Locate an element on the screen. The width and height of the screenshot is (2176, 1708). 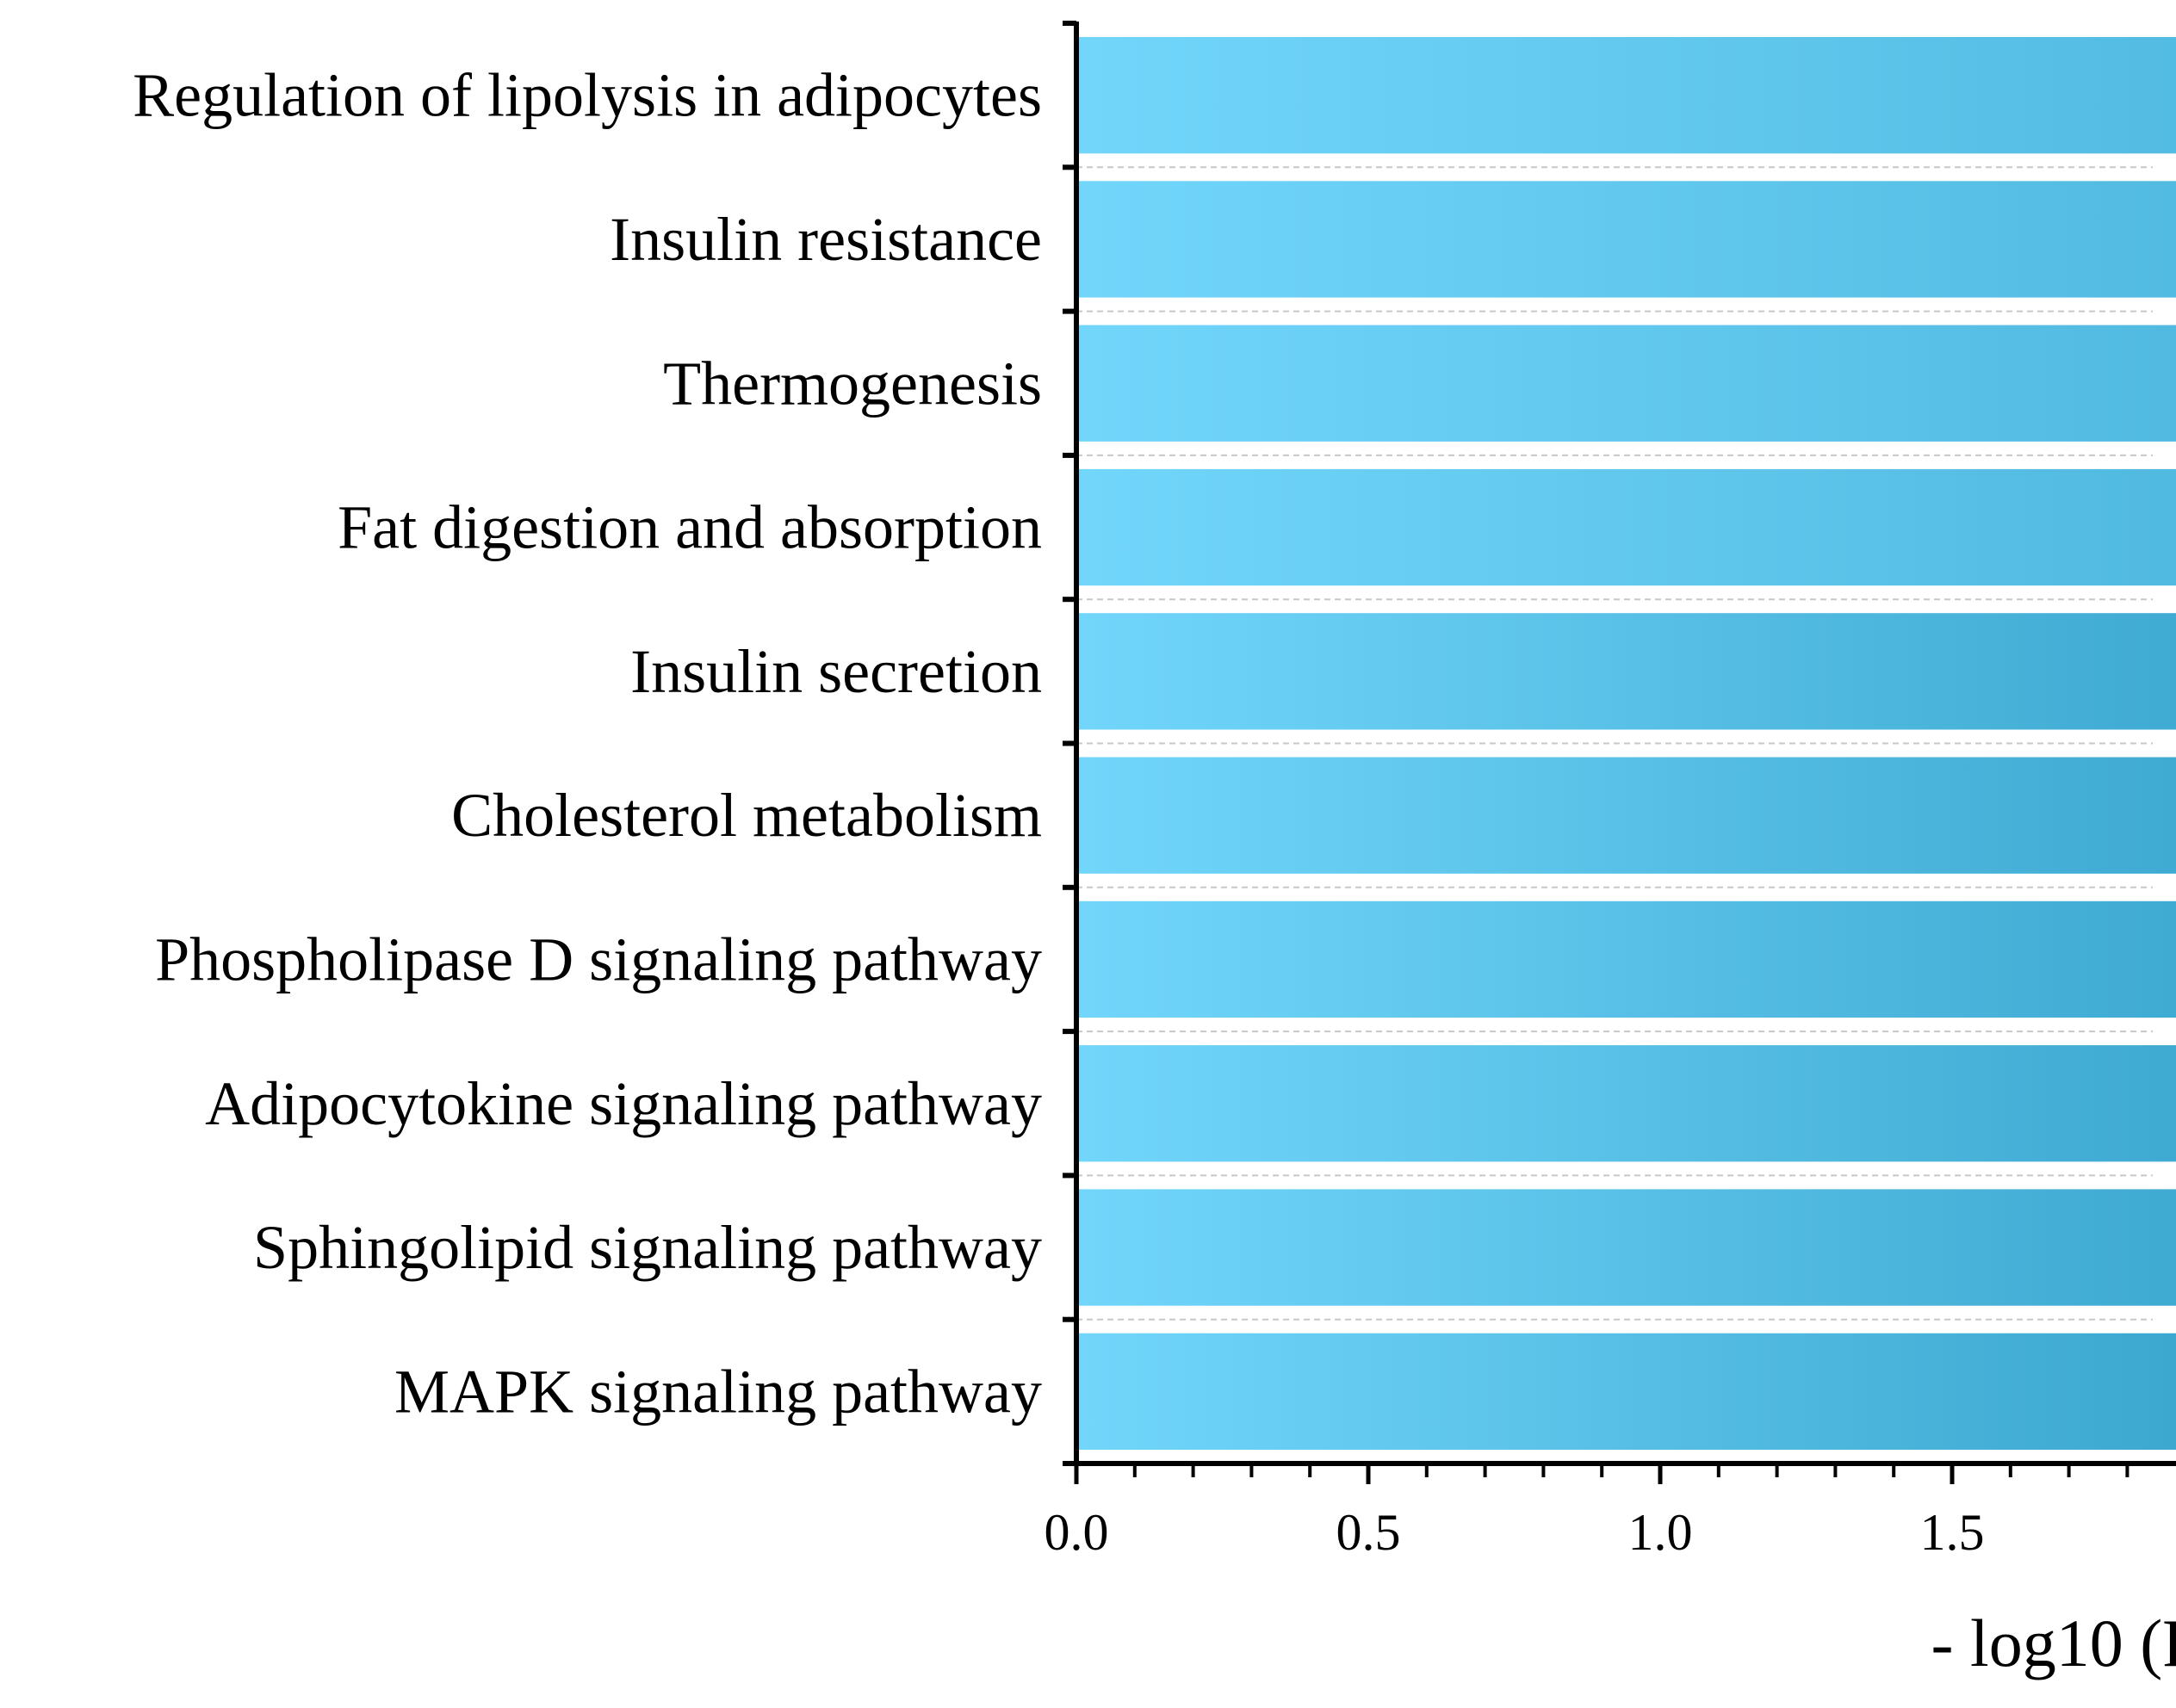
category-label: Regulation of lipolysis in adipocytes is located at coordinates (587, 95).